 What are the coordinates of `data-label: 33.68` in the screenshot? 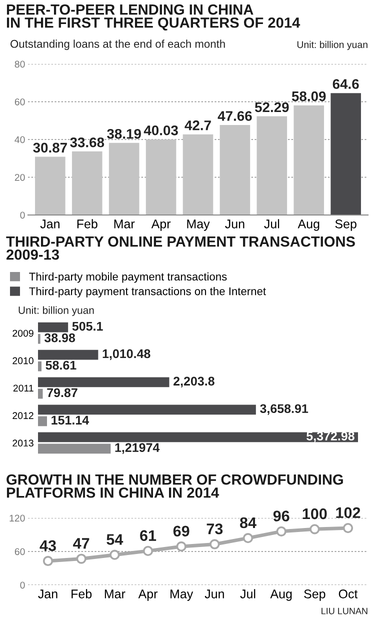 It's located at (87, 142).